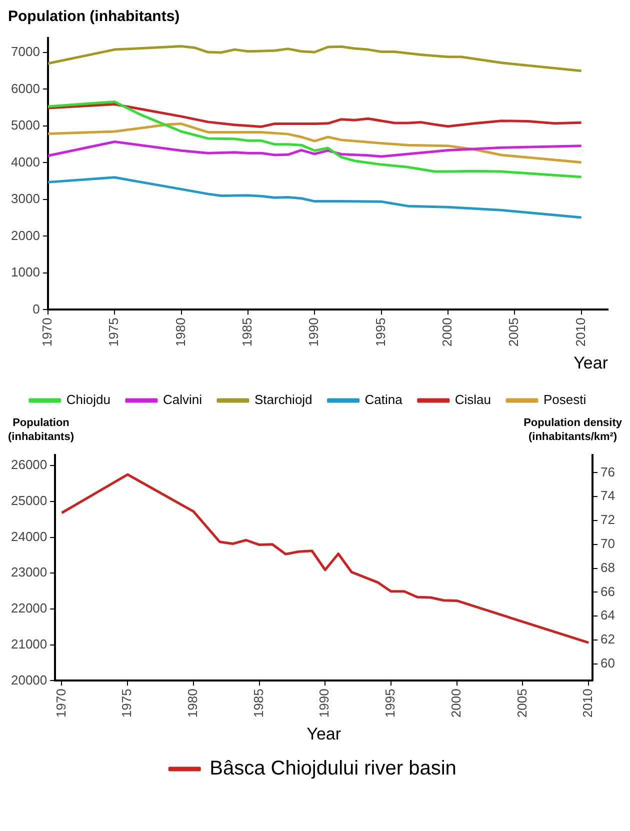  What do you see at coordinates (29, 608) in the screenshot?
I see `y-tick-label: 22000` at bounding box center [29, 608].